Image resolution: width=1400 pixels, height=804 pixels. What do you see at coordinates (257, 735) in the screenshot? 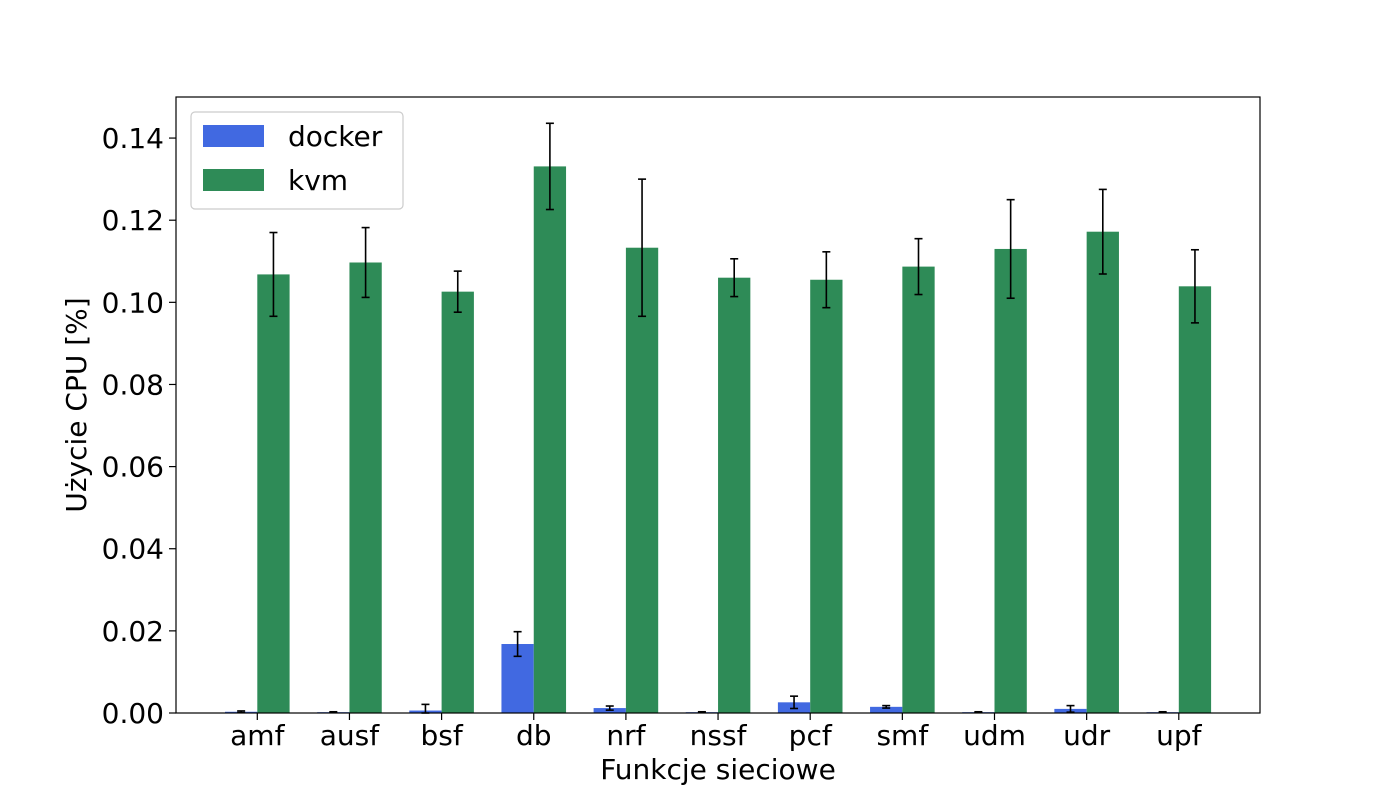
I see `x-tick-label: amf` at bounding box center [257, 735].